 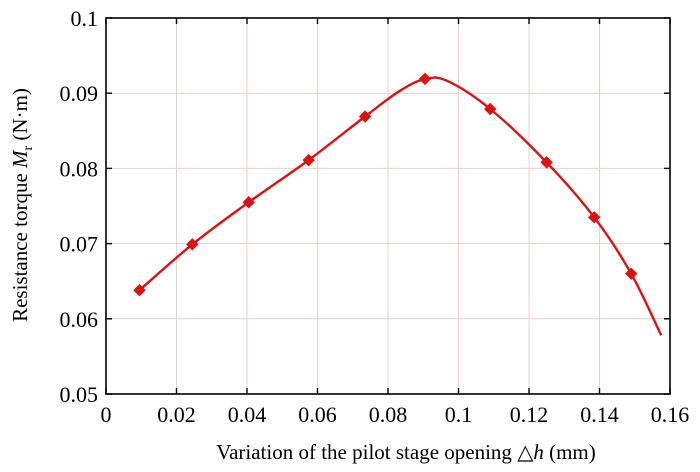 What do you see at coordinates (28, 147) in the screenshot?
I see `y-axis-label-subscript: r` at bounding box center [28, 147].